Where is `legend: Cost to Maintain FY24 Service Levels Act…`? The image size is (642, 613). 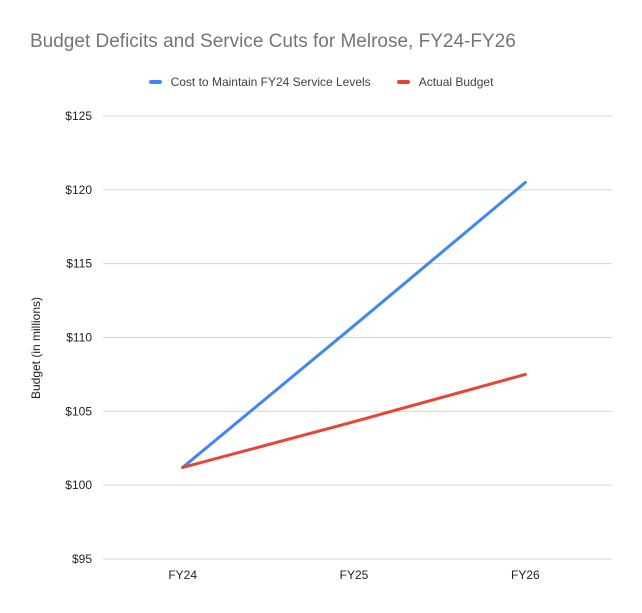
legend: Cost to Maintain FY24 Service Levels Act… is located at coordinates (321, 82).